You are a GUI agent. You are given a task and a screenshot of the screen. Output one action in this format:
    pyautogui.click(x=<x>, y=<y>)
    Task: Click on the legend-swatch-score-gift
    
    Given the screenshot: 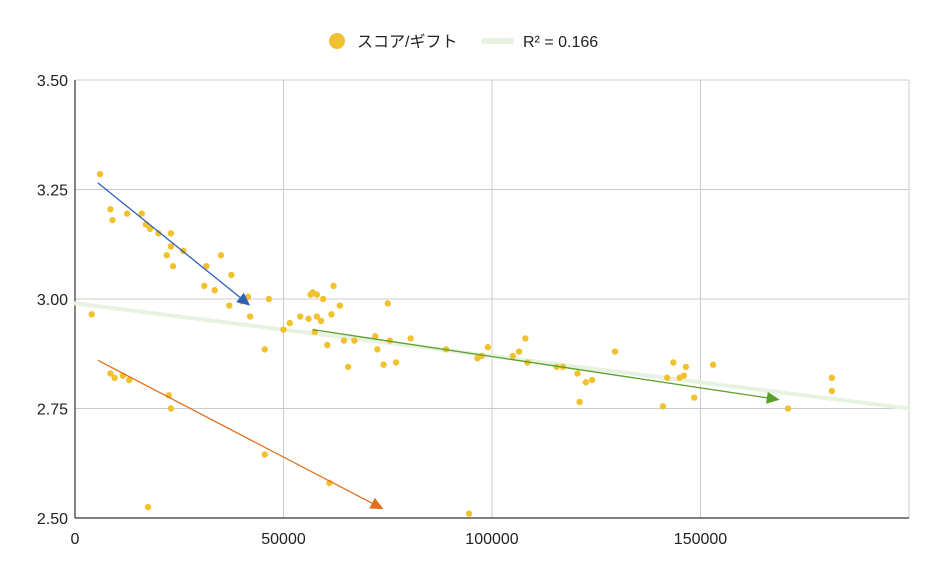 What is the action you would take?
    pyautogui.click(x=337, y=41)
    